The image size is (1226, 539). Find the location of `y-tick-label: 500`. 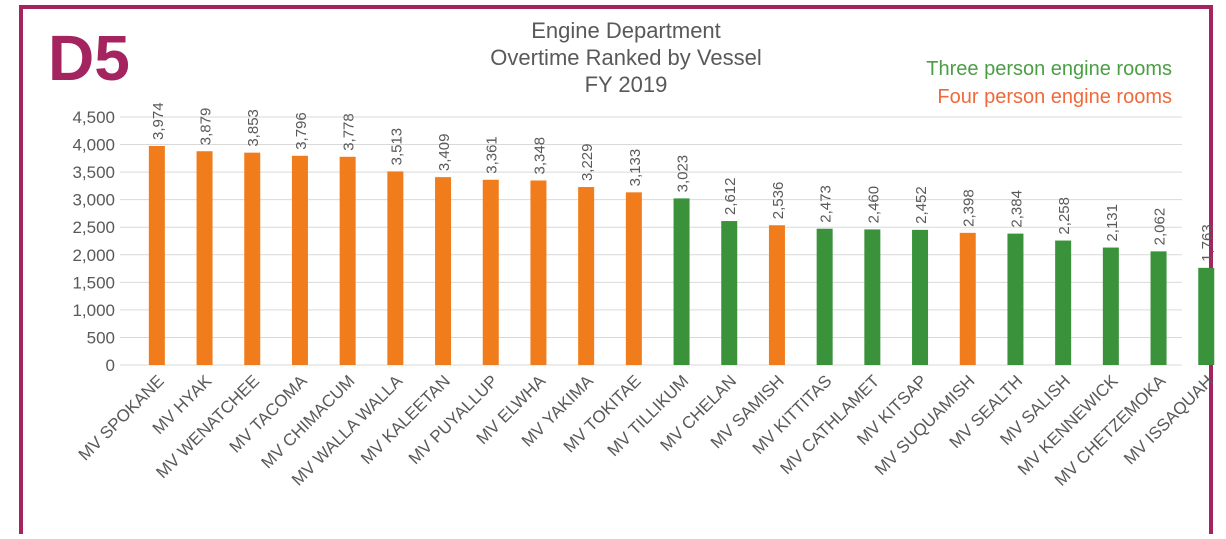

y-tick-label: 500 is located at coordinates (101, 337).